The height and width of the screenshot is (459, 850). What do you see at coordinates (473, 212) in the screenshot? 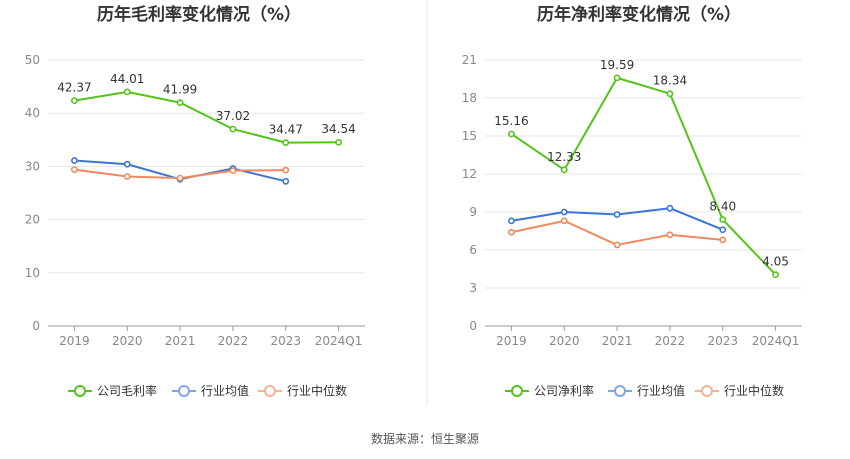
I see `y-tick-label: 9` at bounding box center [473, 212].